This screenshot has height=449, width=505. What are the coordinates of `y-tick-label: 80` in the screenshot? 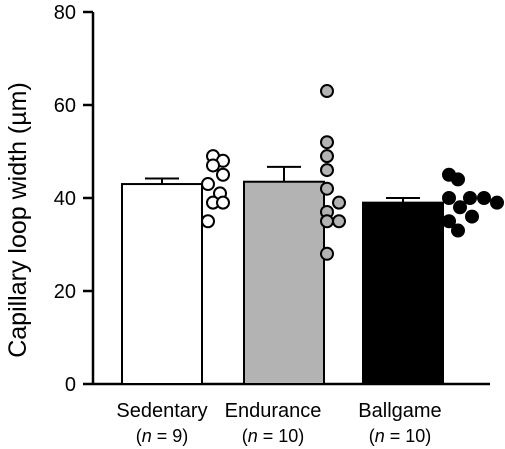 It's located at (65, 13).